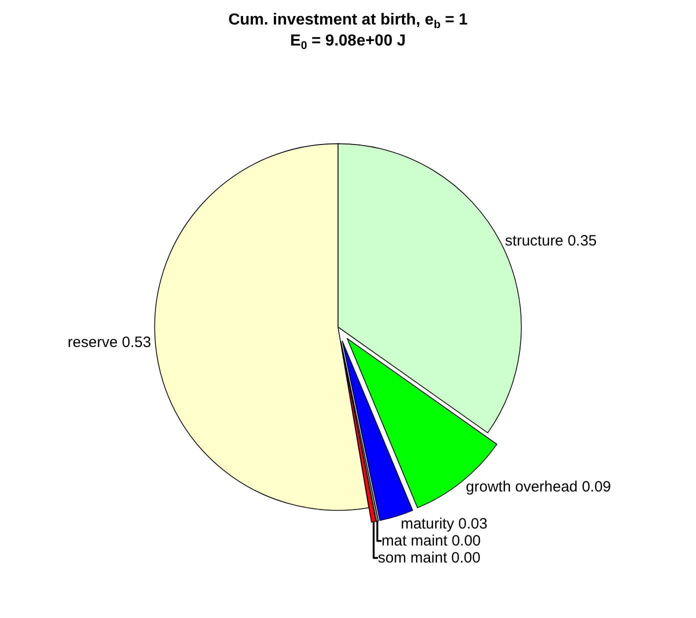 This screenshot has height=618, width=696. What do you see at coordinates (348, 22) in the screenshot?
I see `chart-title: Cum. investment at birth, e$_{b}$ = 1` at bounding box center [348, 22].